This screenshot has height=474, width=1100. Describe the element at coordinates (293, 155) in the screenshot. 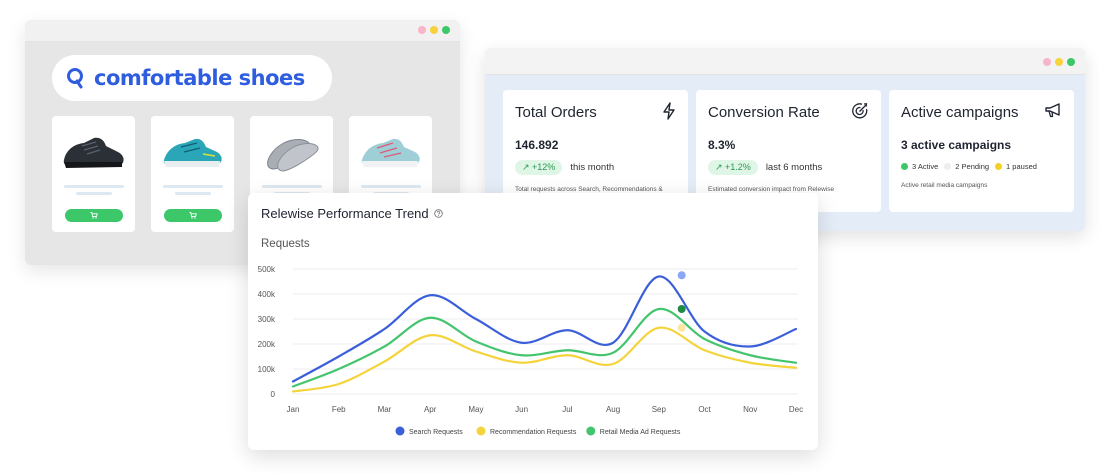

I see `gray-insoles-image` at that location.